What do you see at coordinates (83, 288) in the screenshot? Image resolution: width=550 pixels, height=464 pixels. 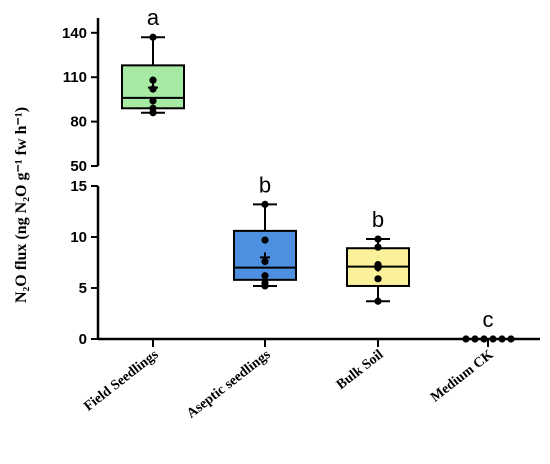 I see `y-tick-label: 5` at bounding box center [83, 288].